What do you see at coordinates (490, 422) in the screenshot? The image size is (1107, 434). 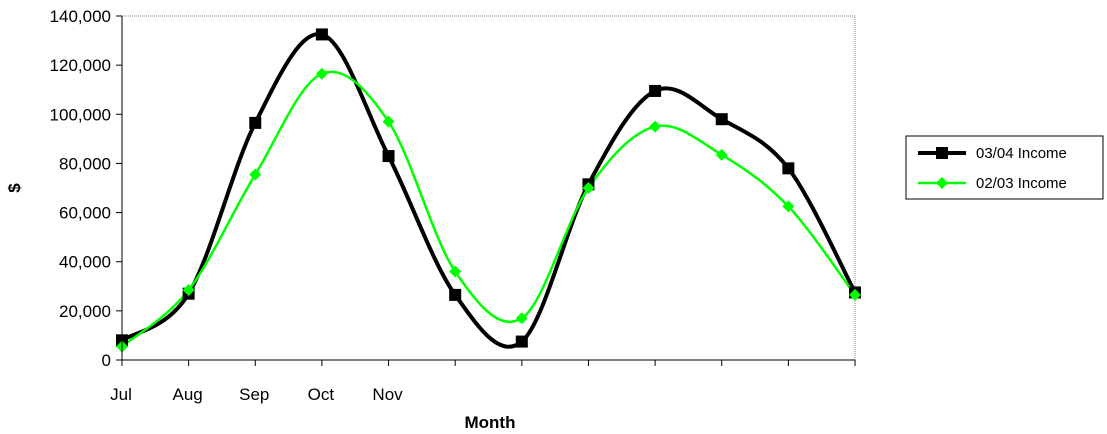 I see `x-axis-title: Month` at bounding box center [490, 422].